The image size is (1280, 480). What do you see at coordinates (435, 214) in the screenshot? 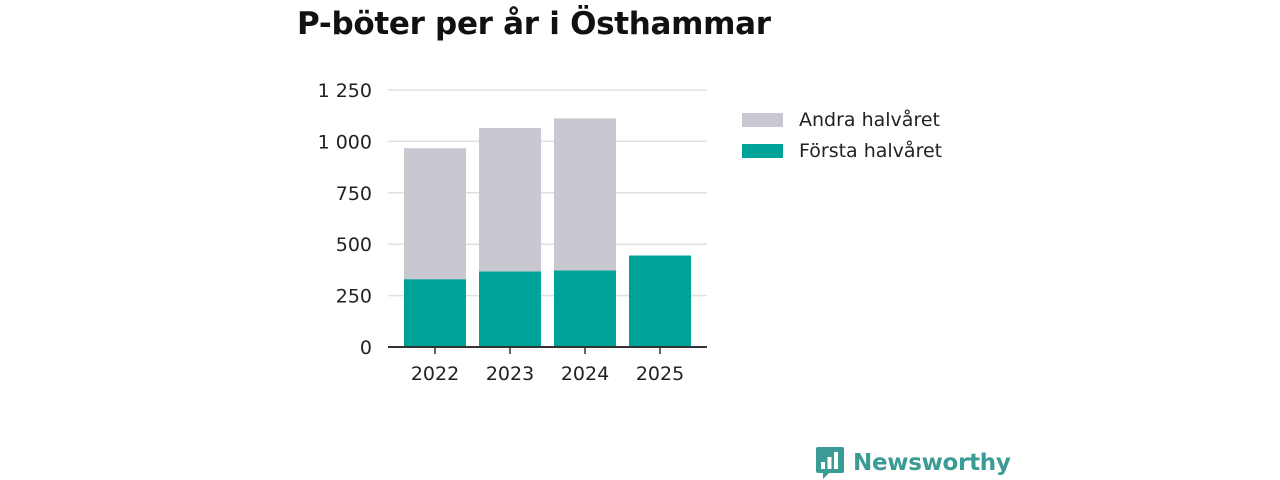
I see `bar-2022-andra-halv-ret` at bounding box center [435, 214].